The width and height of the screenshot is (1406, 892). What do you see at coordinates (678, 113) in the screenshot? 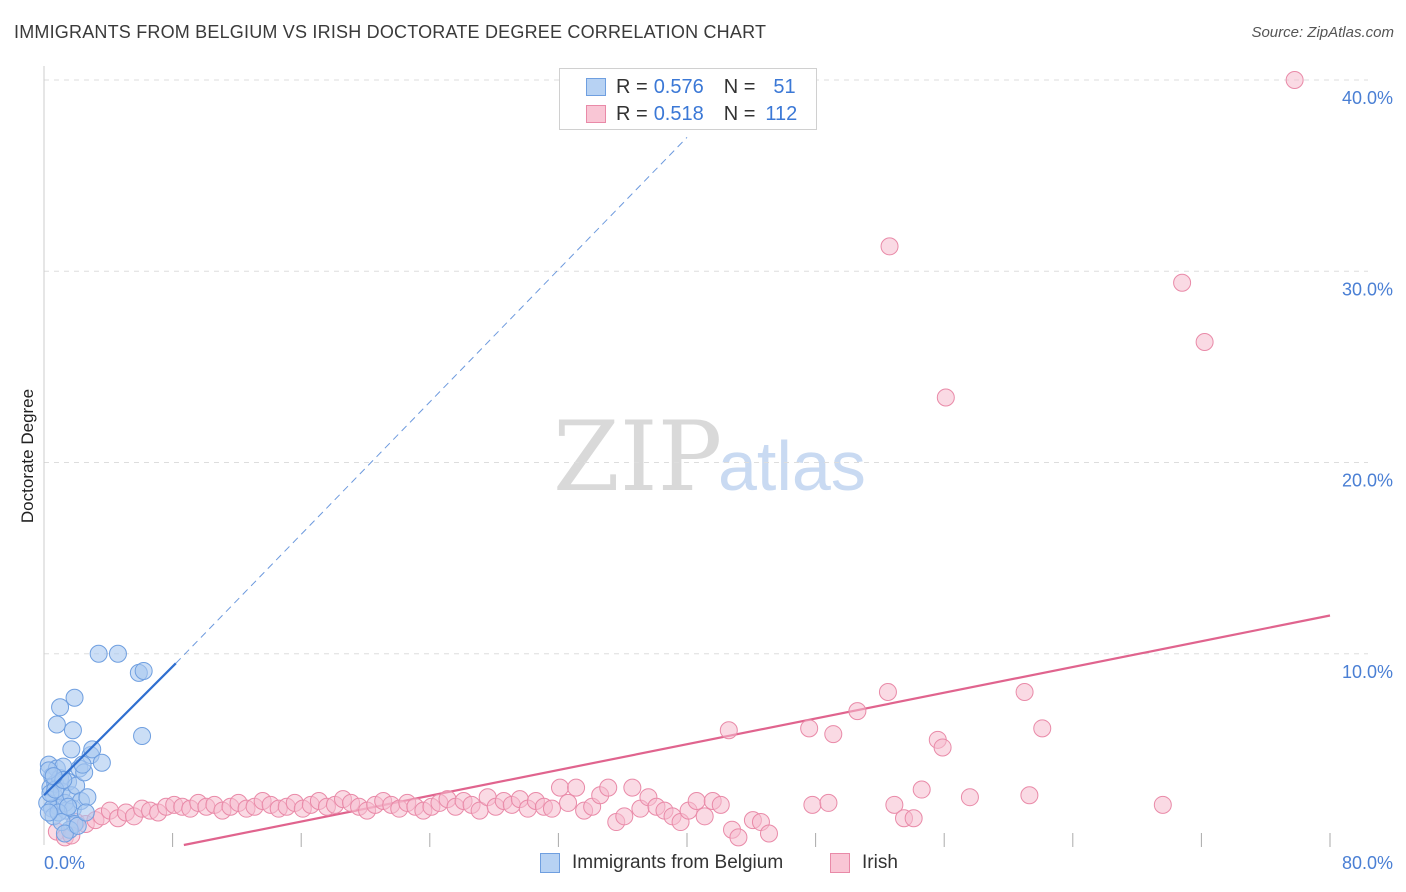
I see `legend-r-value: 0.518` at bounding box center [678, 113].